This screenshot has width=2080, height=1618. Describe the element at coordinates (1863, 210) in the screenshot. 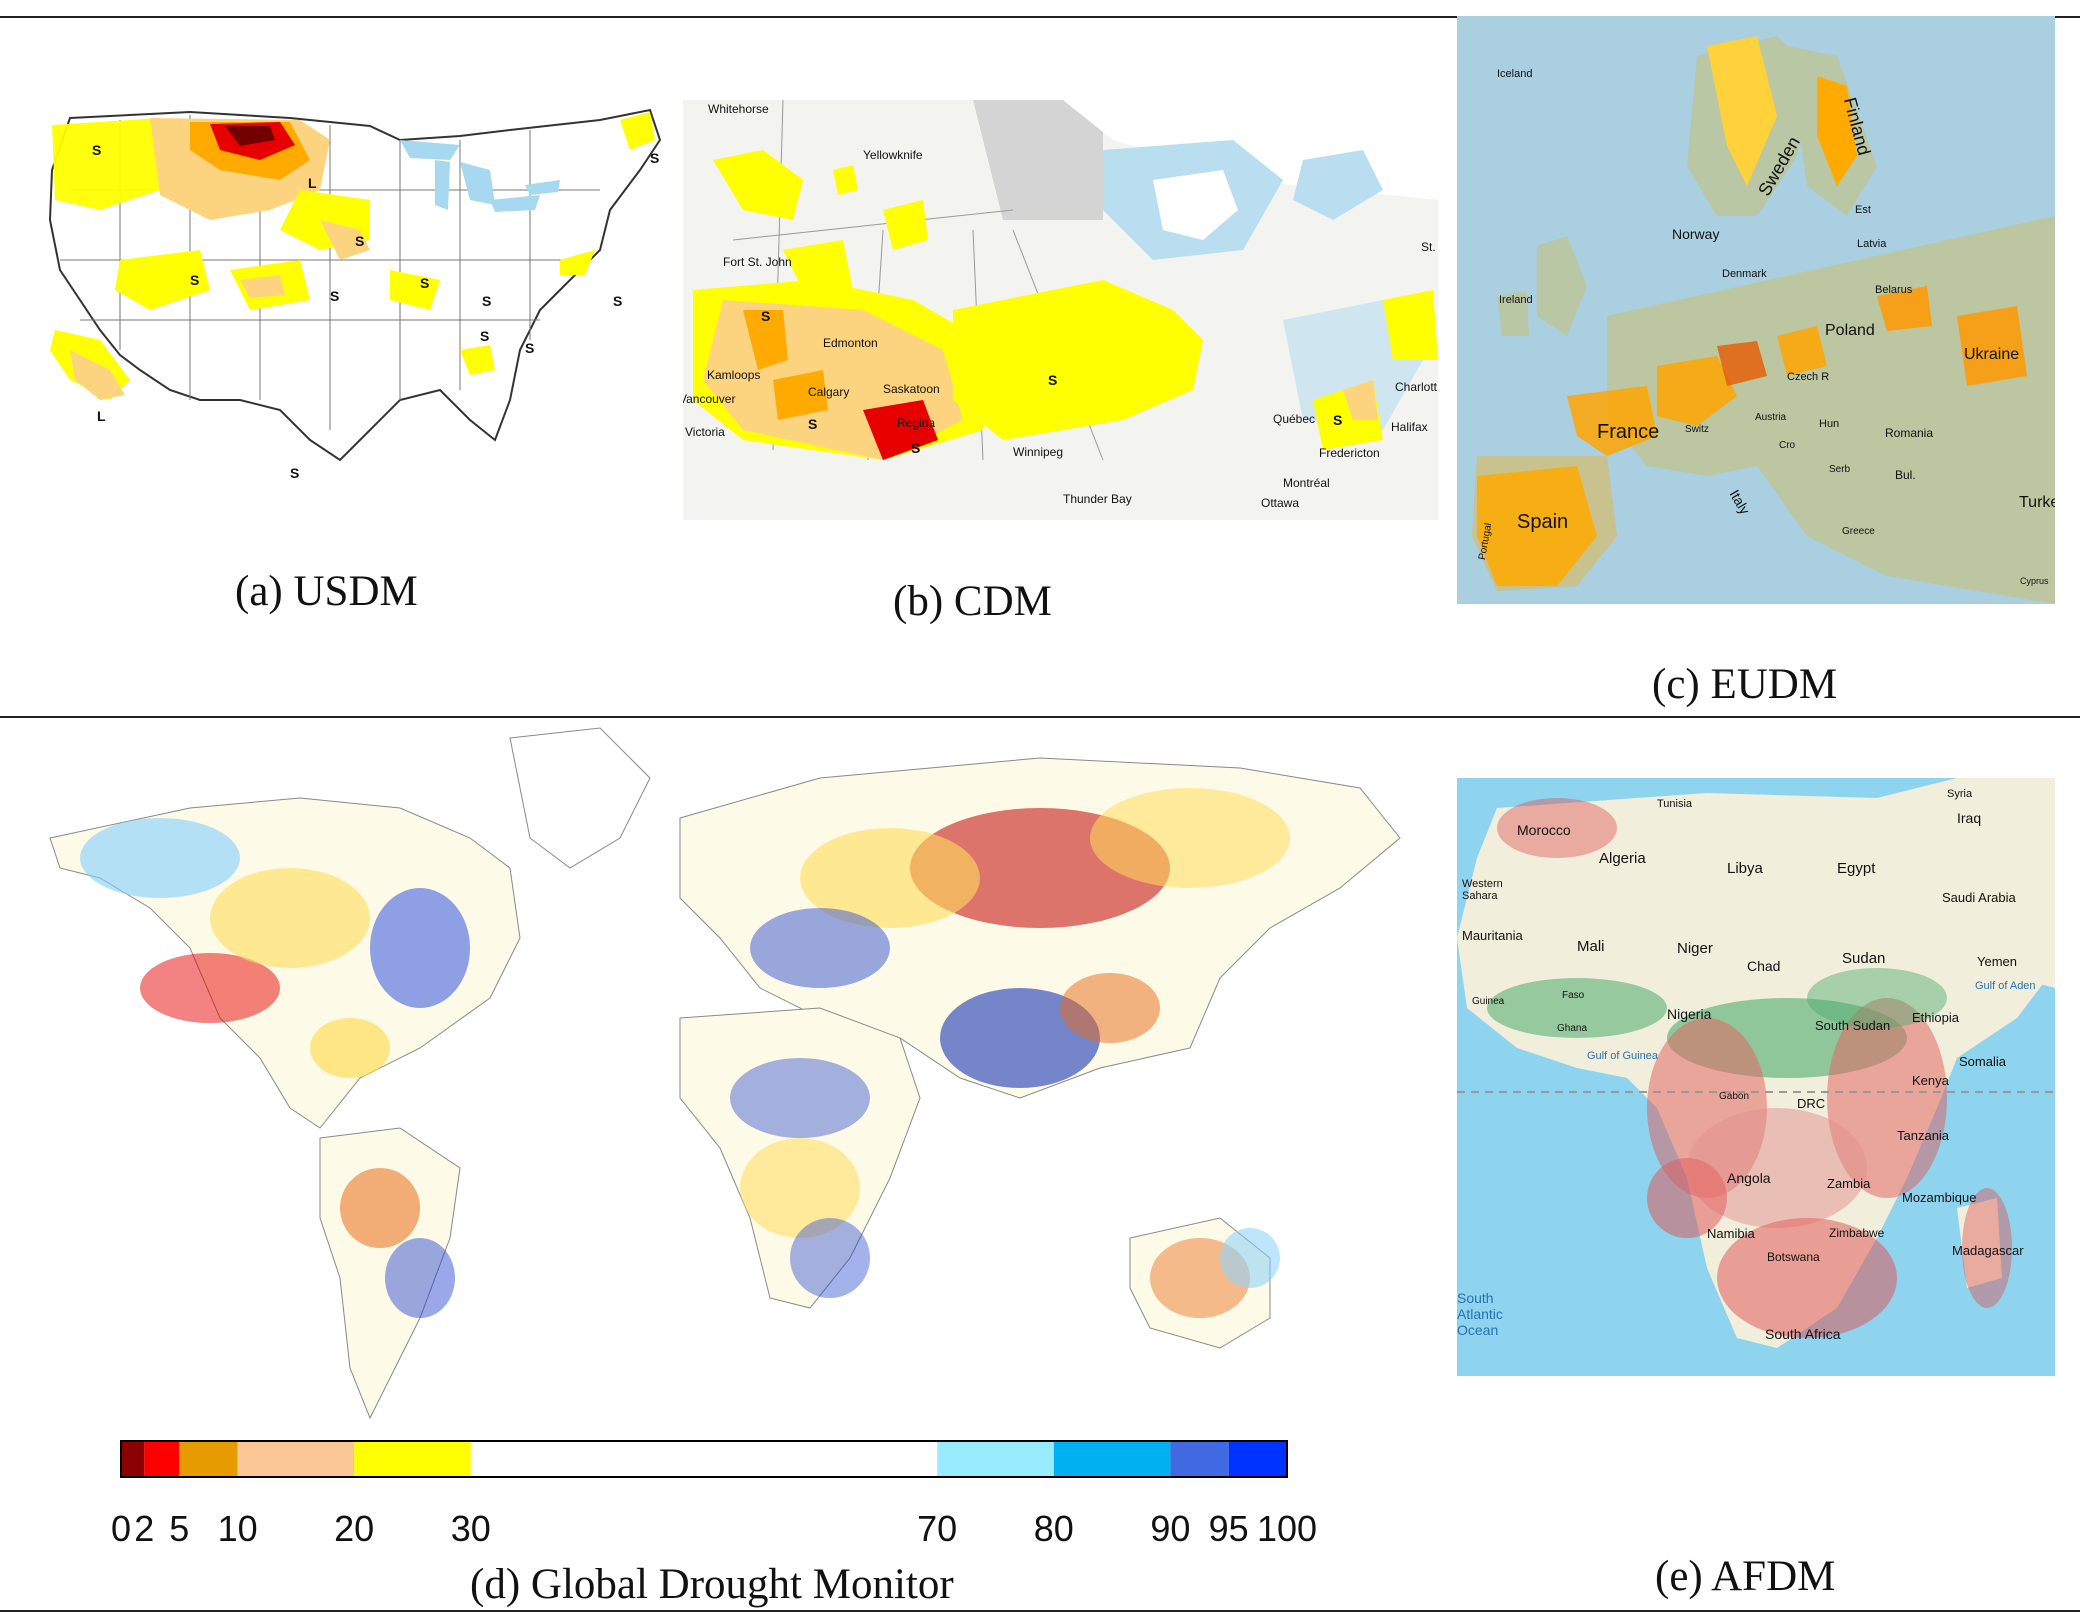

I see `eu-est: Est` at that location.